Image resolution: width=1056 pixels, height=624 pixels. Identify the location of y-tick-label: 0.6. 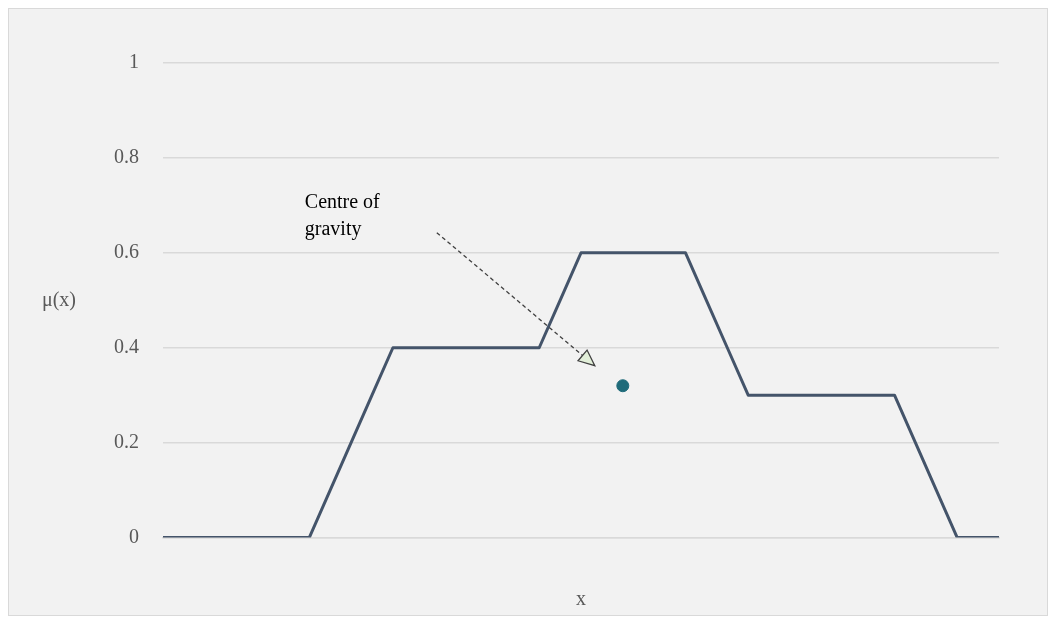
(126, 251).